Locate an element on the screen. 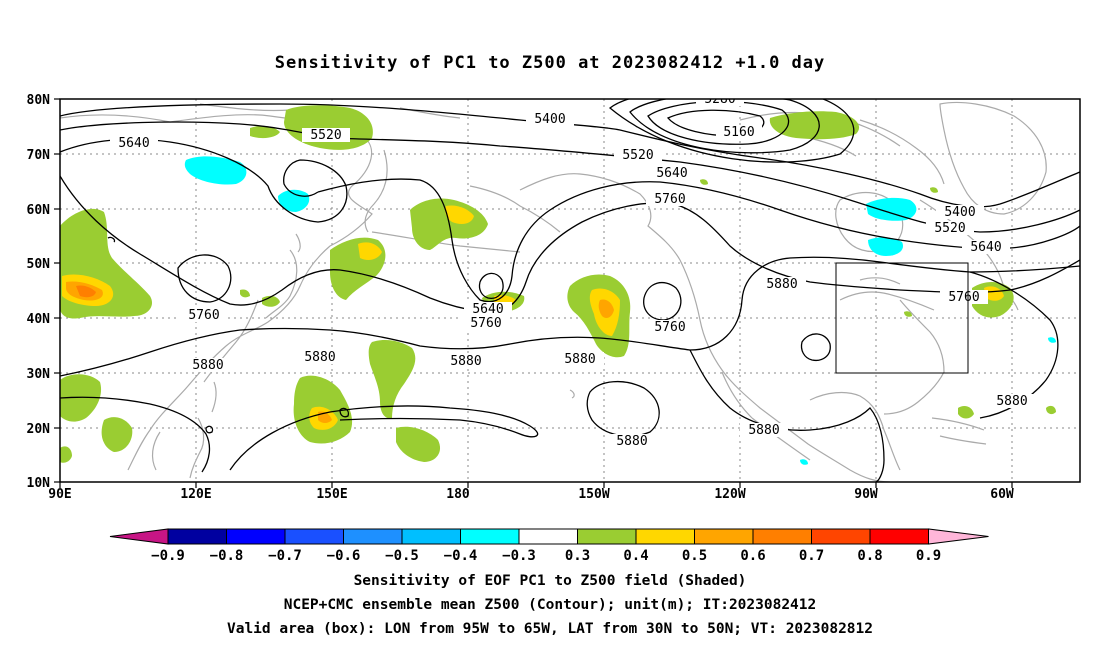 The width and height of the screenshot is (1100, 650). lon-label: 150W is located at coordinates (593, 494).